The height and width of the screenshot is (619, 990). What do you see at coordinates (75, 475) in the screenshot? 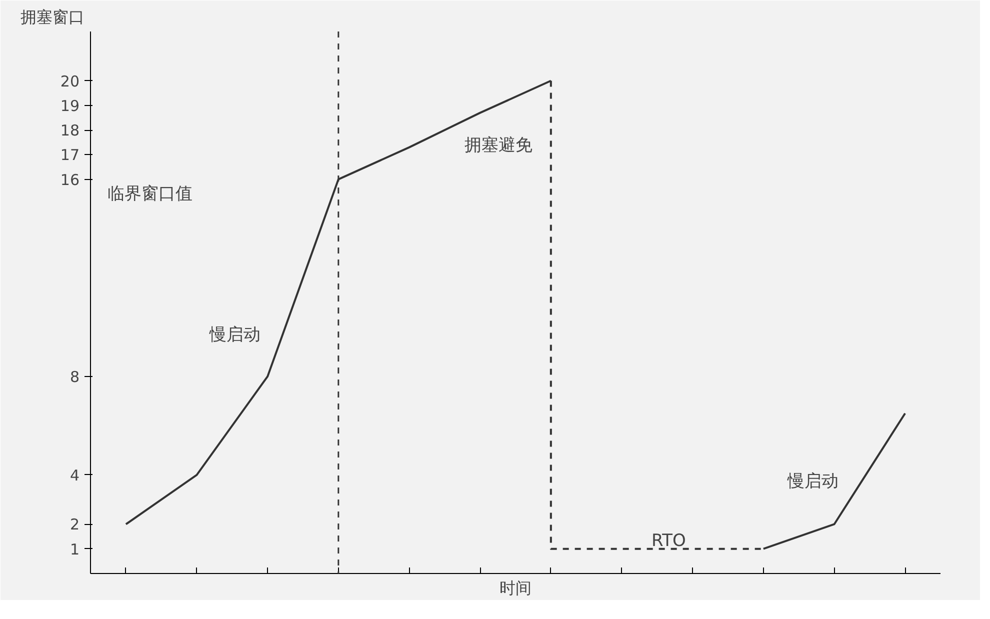
I see `y-tick-label: 4` at bounding box center [75, 475].